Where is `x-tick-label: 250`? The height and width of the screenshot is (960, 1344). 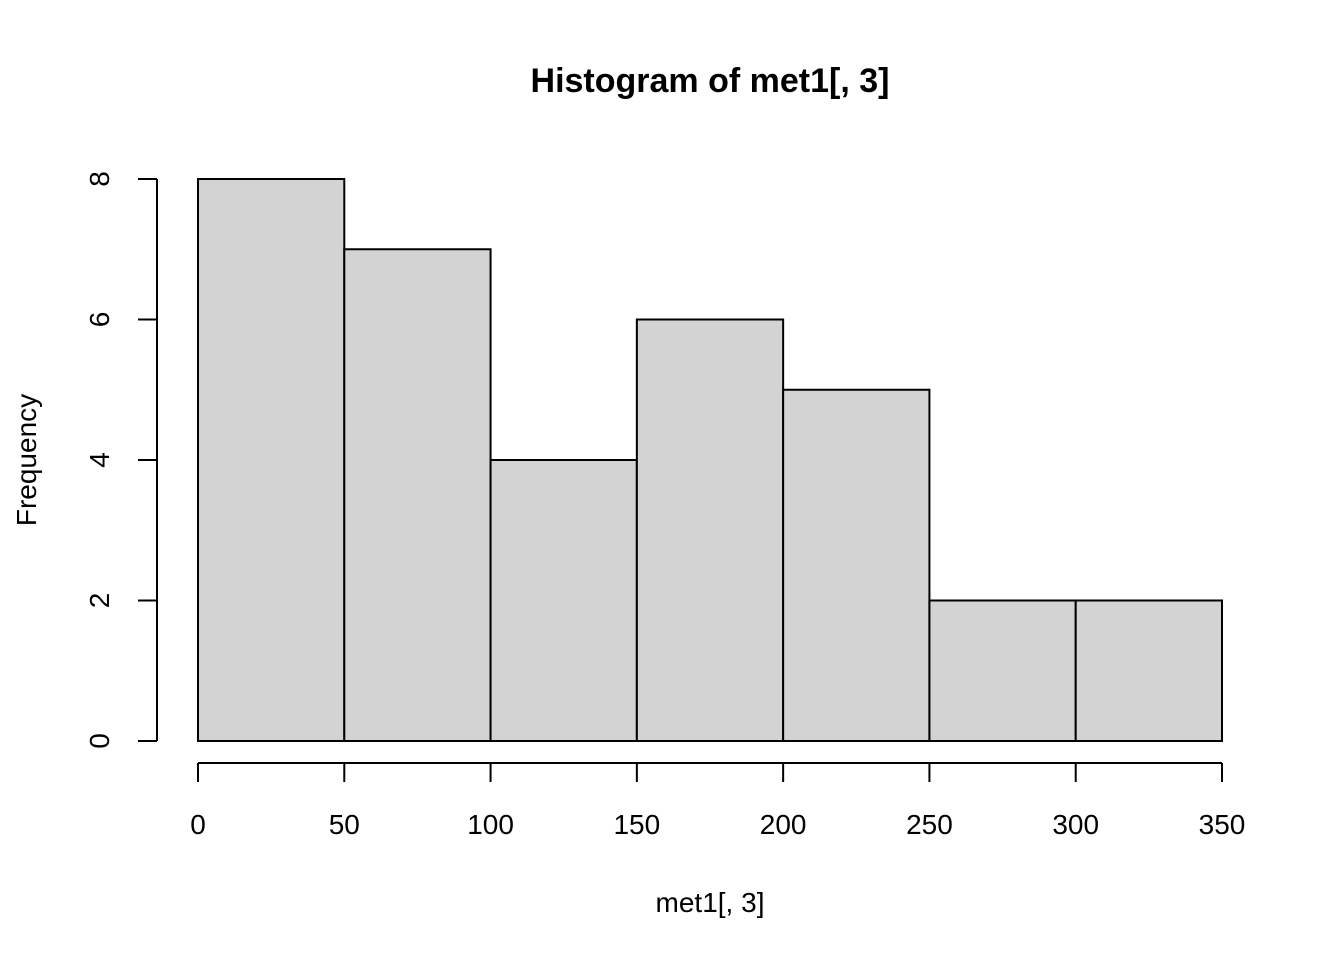 x-tick-label: 250 is located at coordinates (929, 824).